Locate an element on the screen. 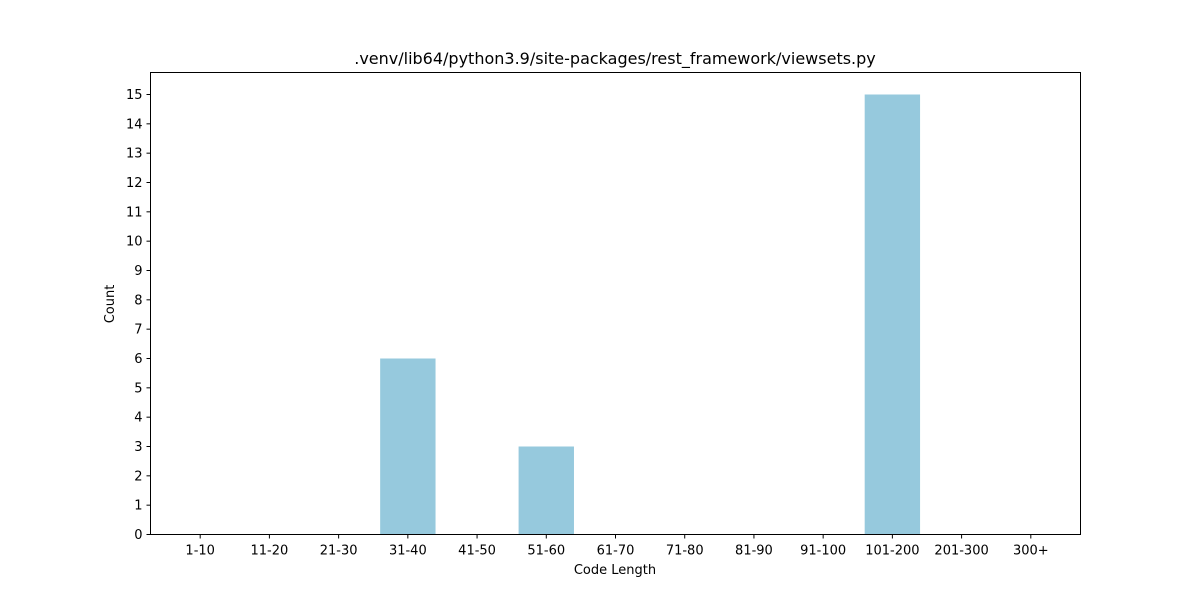 The height and width of the screenshot is (604, 1200). x-tick-label: 61-70 is located at coordinates (616, 551).